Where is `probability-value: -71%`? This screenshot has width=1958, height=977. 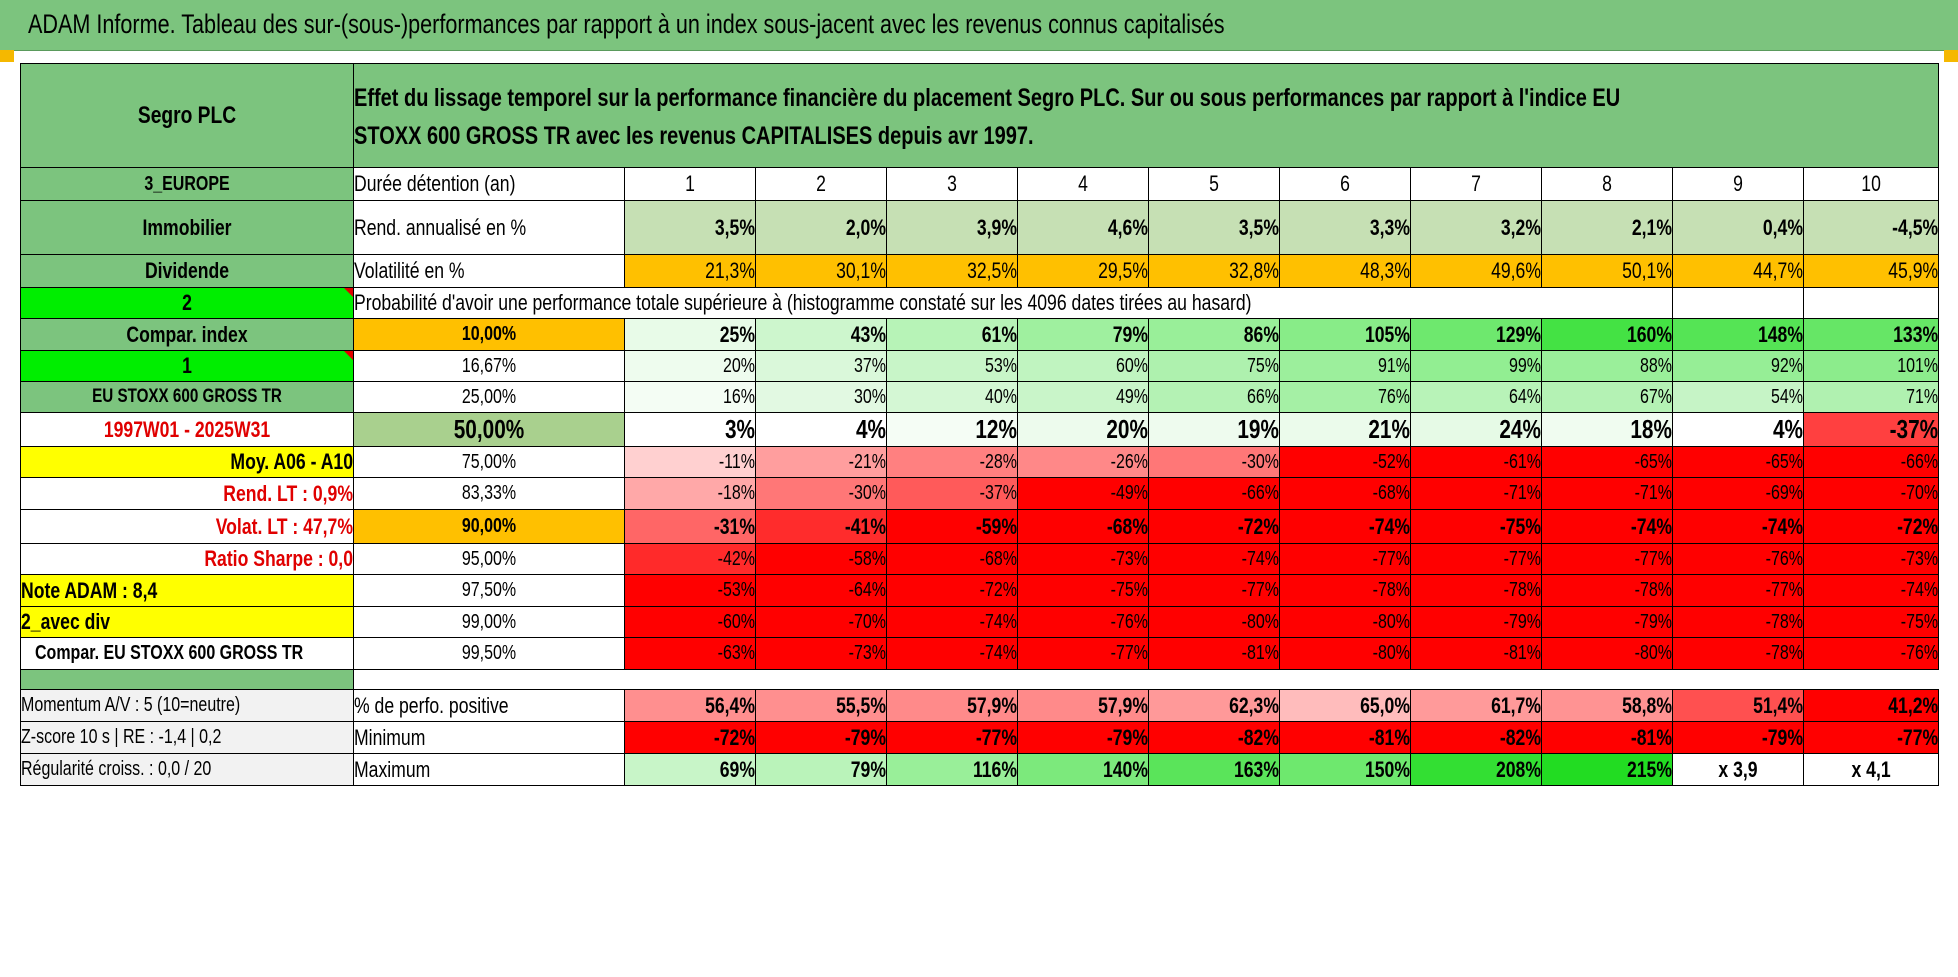 probability-value: -71% is located at coordinates (1607, 493).